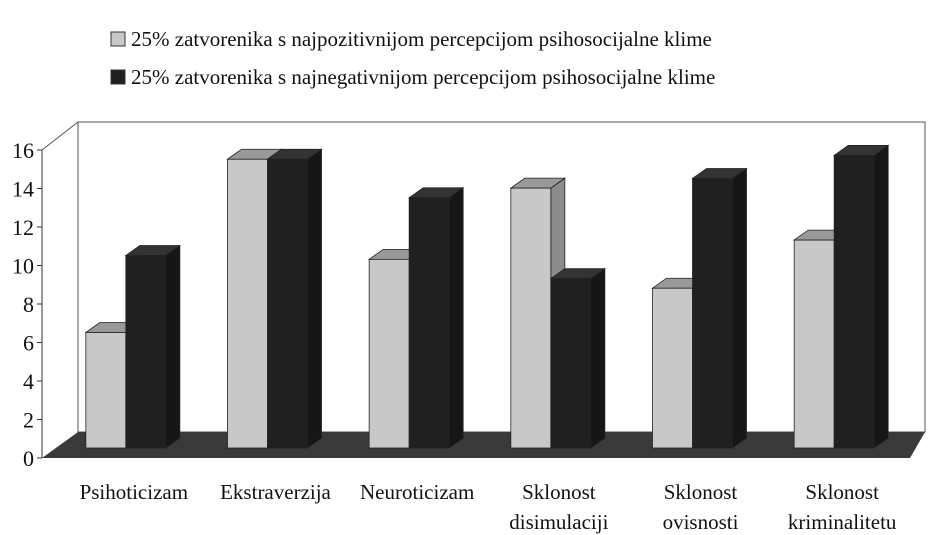 This screenshot has height=535, width=931. Describe the element at coordinates (23, 189) in the screenshot. I see `y-tick-label: 14` at that location.